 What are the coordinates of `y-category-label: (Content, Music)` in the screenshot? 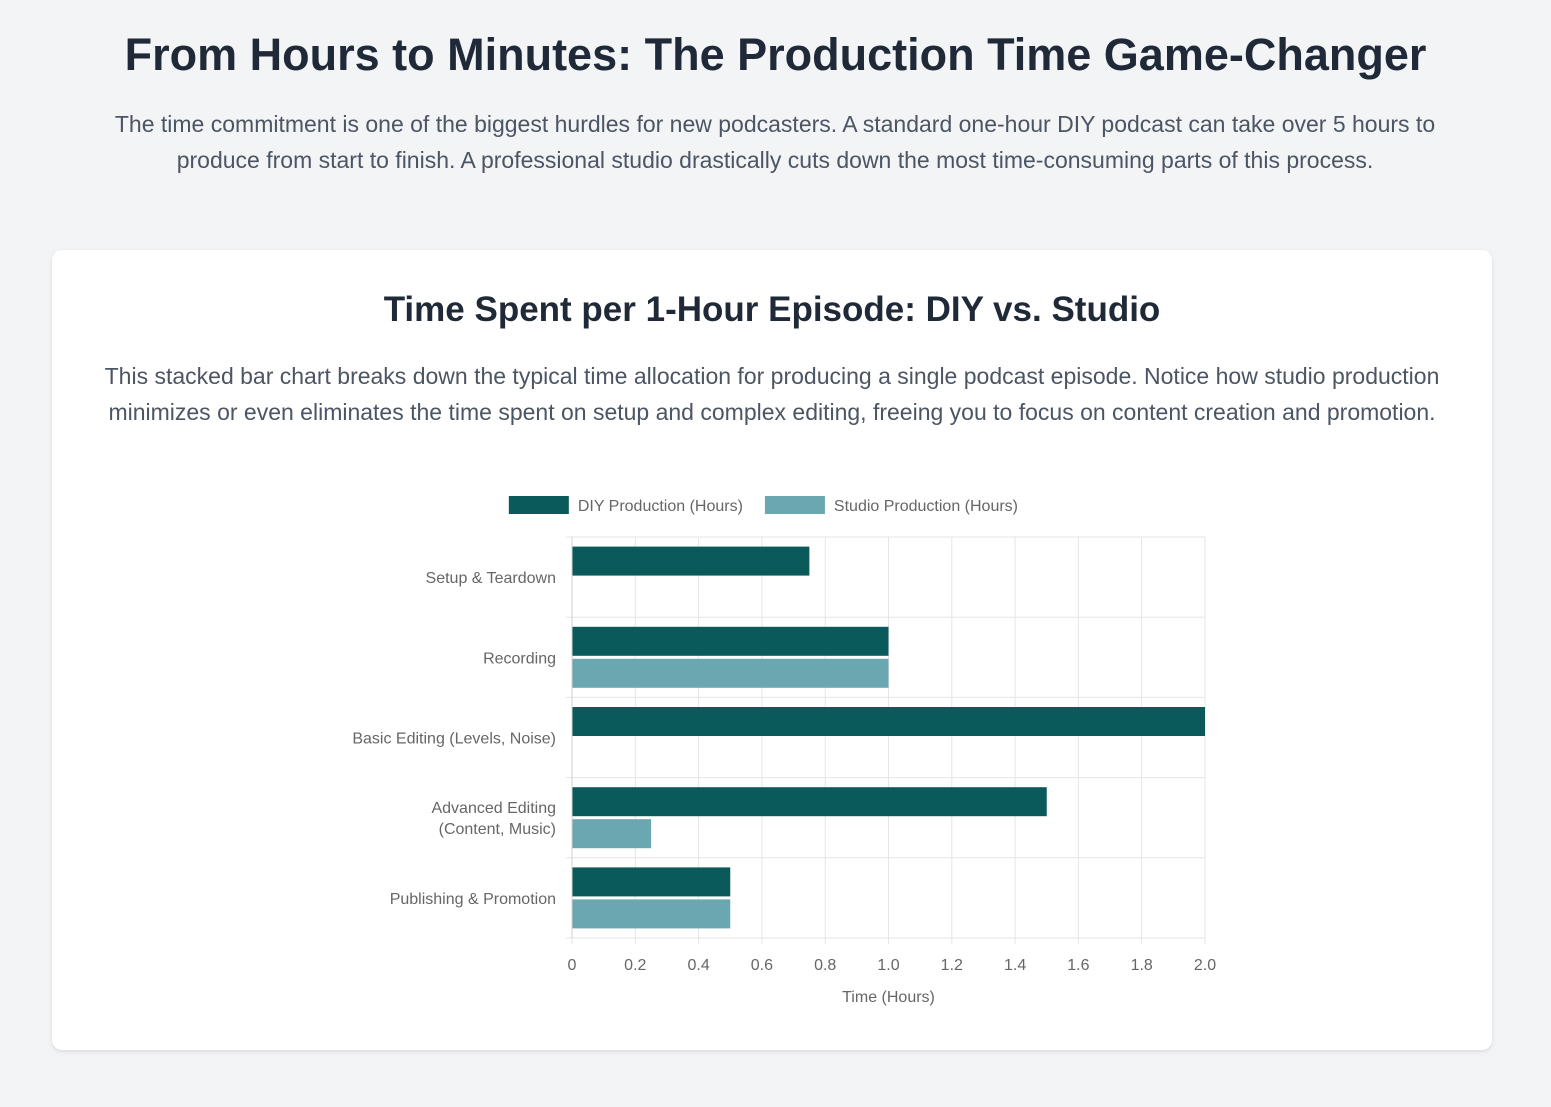 It's located at (497, 829).